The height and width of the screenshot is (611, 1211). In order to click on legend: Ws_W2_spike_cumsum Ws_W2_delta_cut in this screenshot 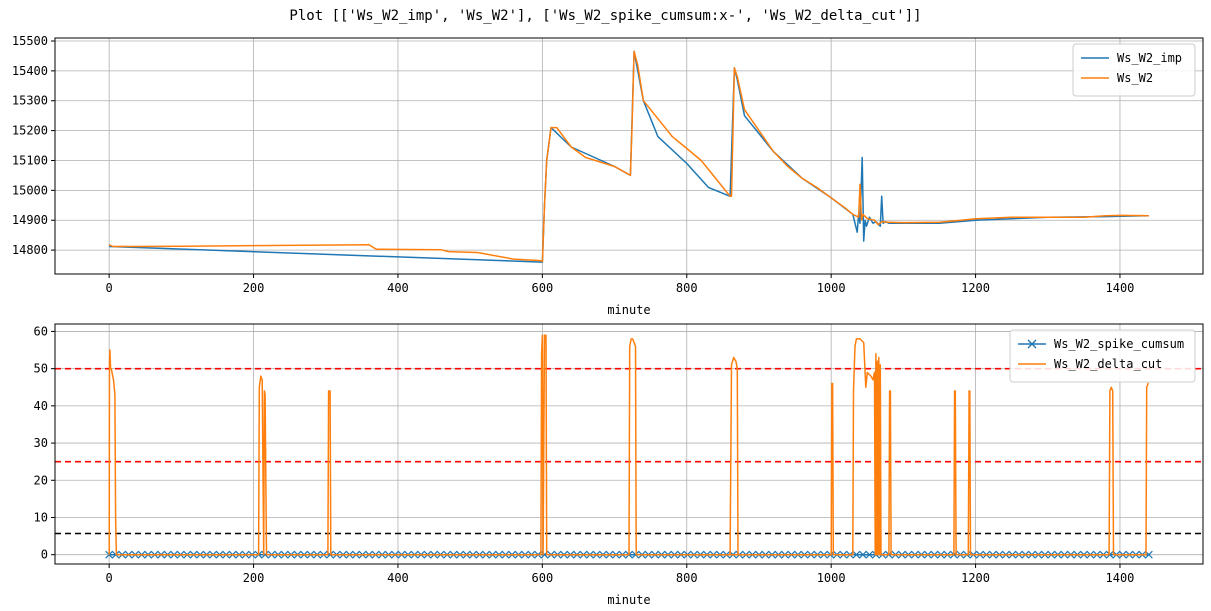, I will do `click(1102, 356)`.